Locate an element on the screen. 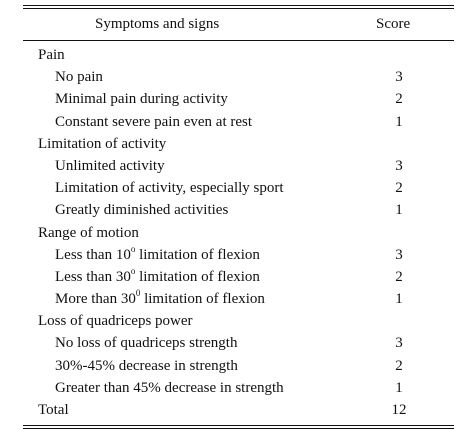 This screenshot has height=430, width=468. total-label: Total is located at coordinates (53, 410).